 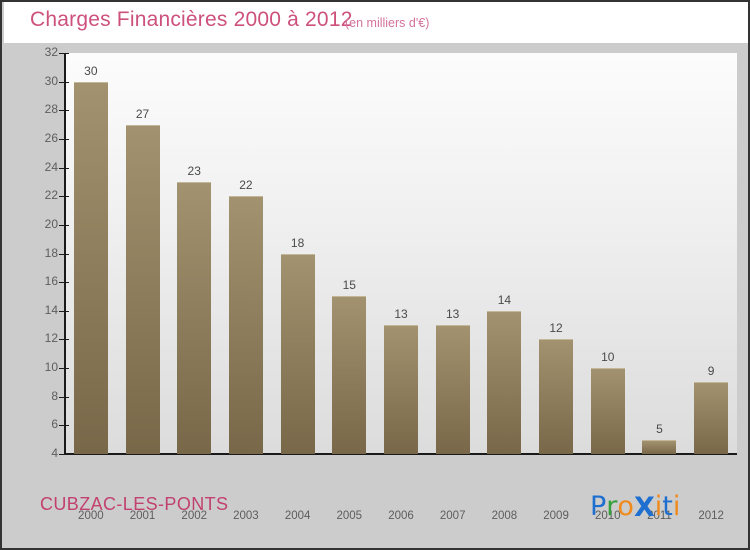 What do you see at coordinates (191, 19) in the screenshot?
I see `page-title: Charges Financières 2000 à 2012` at bounding box center [191, 19].